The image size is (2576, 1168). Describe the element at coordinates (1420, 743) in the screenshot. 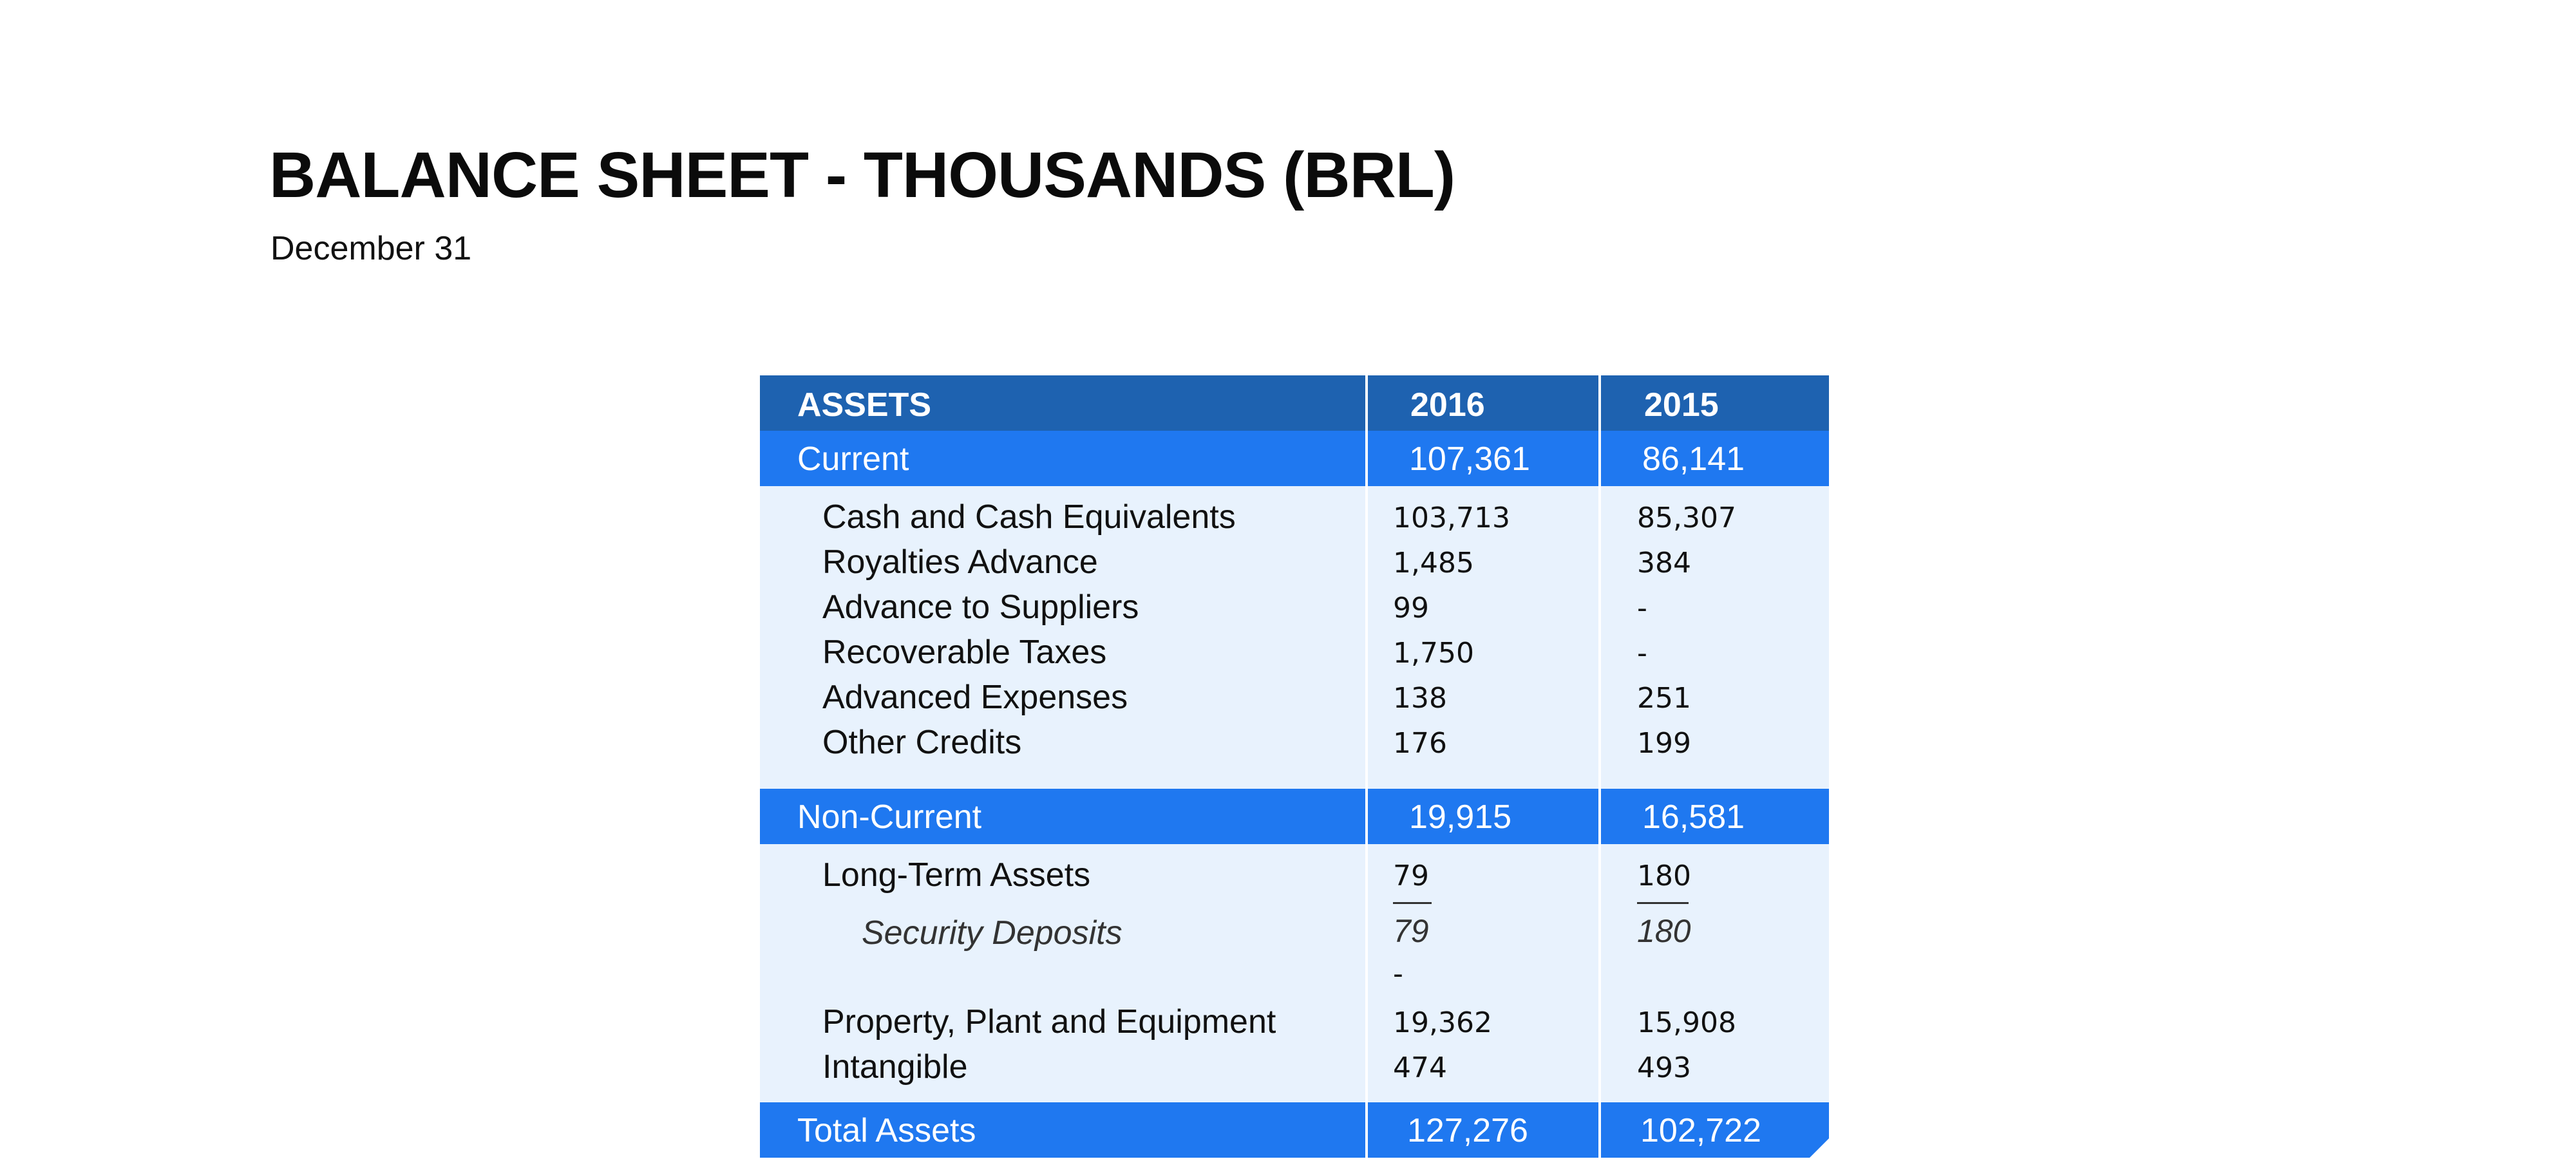

I see `row-value-2016: 176` at that location.